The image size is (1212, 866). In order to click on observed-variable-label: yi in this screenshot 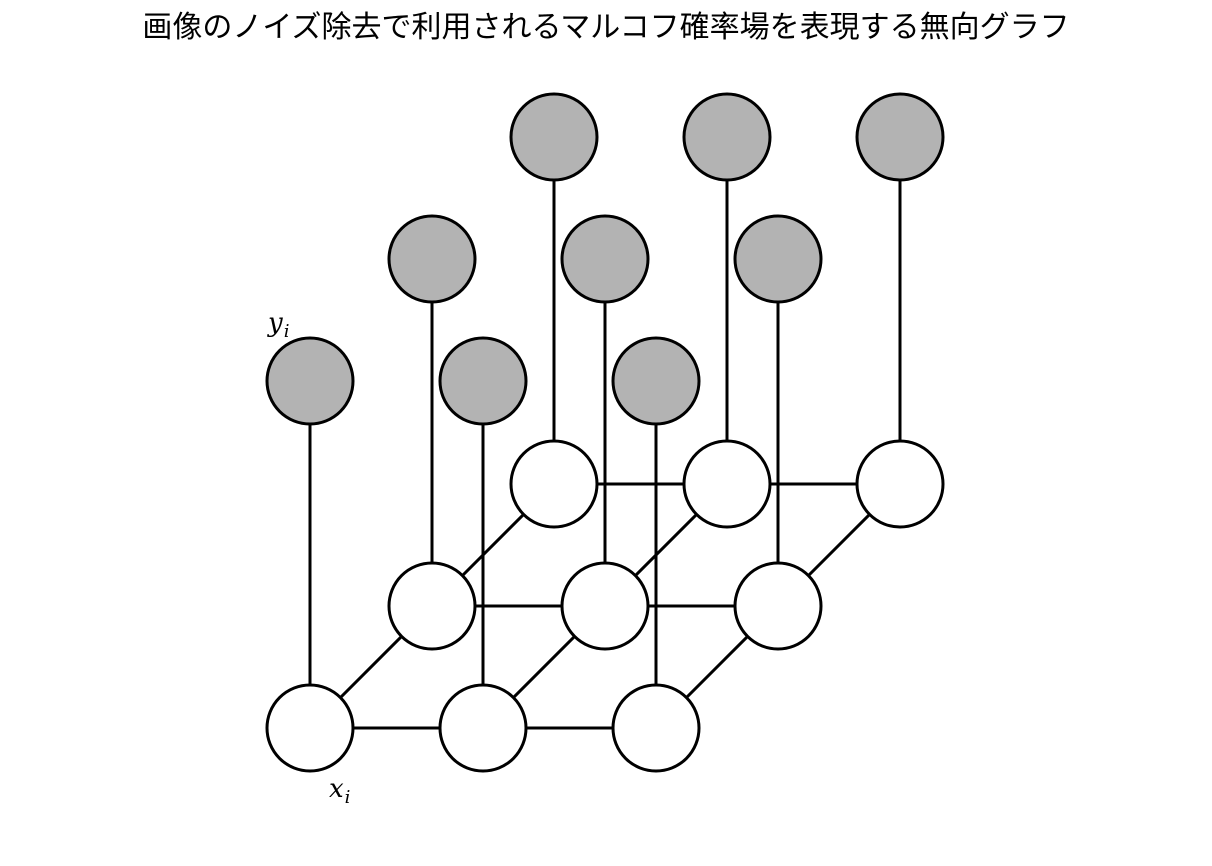, I will do `click(278, 325)`.